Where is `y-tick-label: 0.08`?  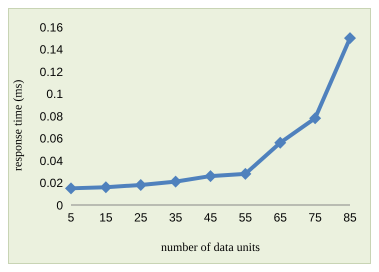
y-tick-label: 0.08 is located at coordinates (52, 116).